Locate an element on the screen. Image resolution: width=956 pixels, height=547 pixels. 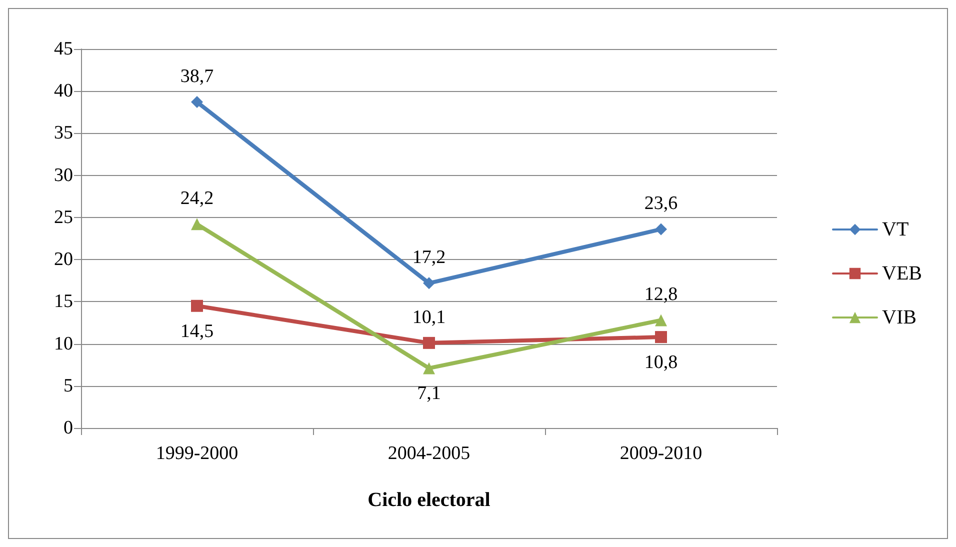
x-tick-label: 1999-2000 is located at coordinates (197, 453).